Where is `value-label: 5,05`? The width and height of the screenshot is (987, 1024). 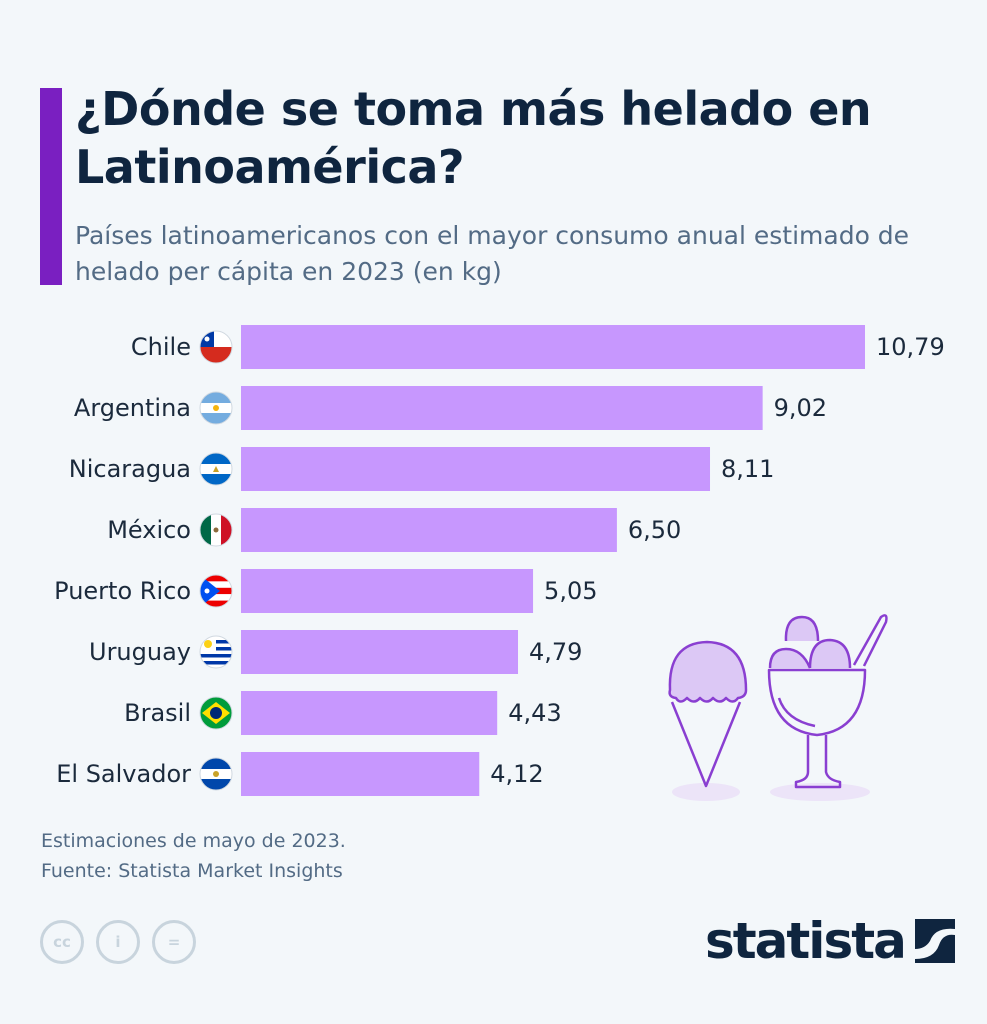
value-label: 5,05 is located at coordinates (570, 591).